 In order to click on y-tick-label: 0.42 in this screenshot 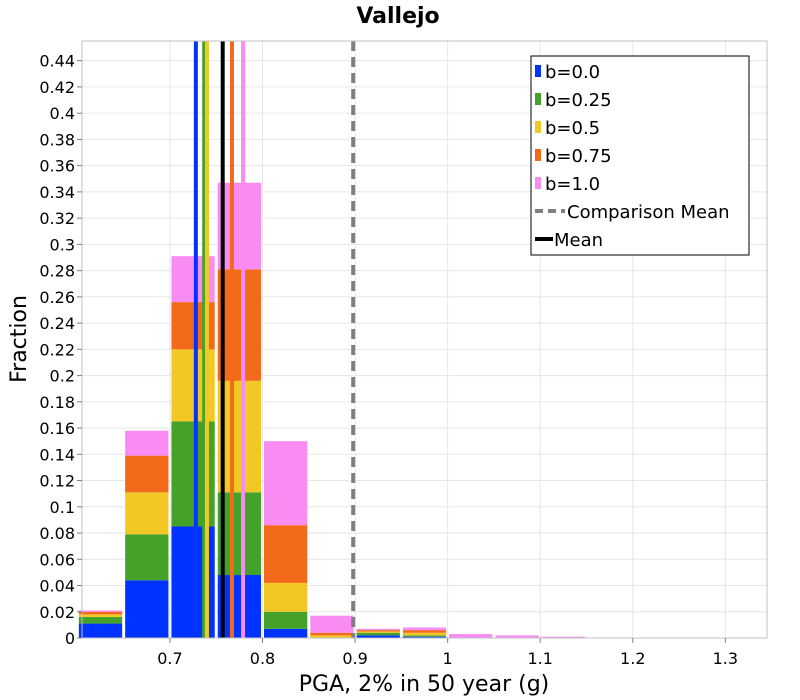, I will do `click(57, 87)`.